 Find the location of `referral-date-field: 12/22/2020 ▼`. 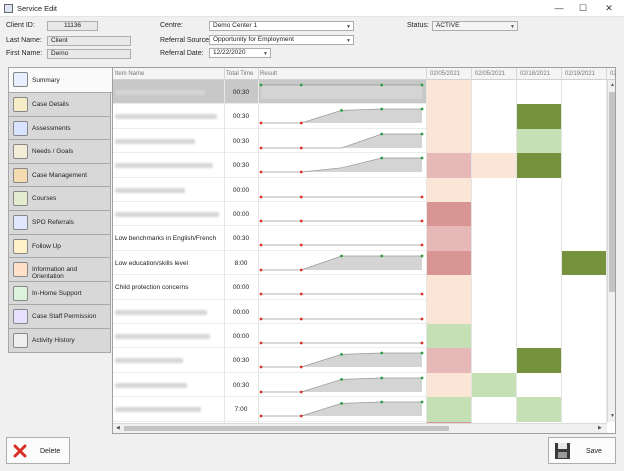

referral-date-field: 12/22/2020 ▼ is located at coordinates (240, 53).